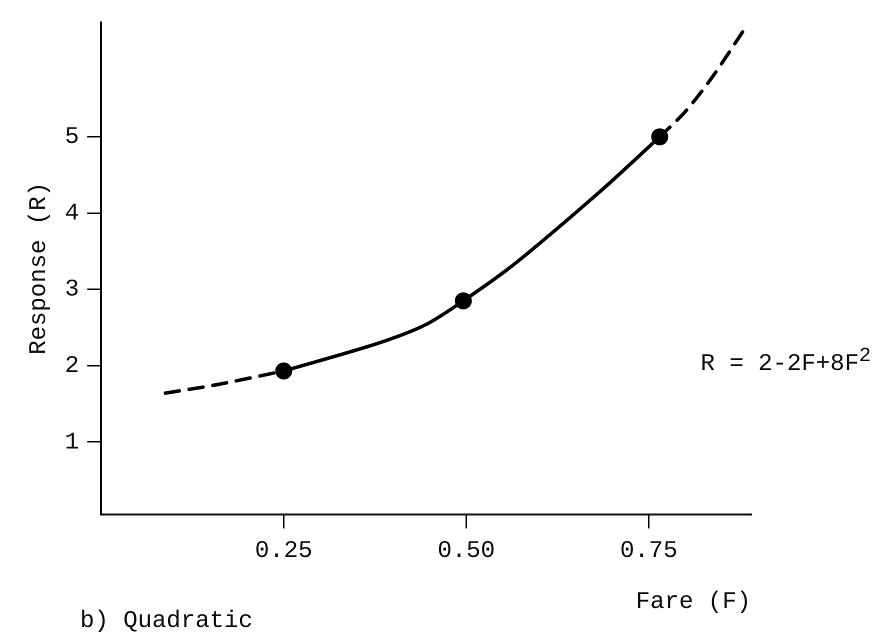  I want to click on text: b) Quadratic, so click(166, 621).